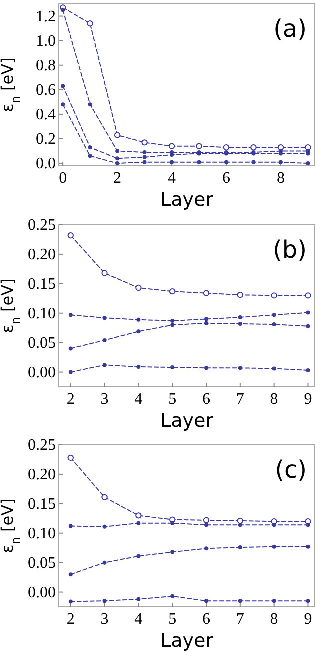 The image size is (322, 657). What do you see at coordinates (46, 139) in the screenshot?
I see `y-tick-label: 0.2` at bounding box center [46, 139].